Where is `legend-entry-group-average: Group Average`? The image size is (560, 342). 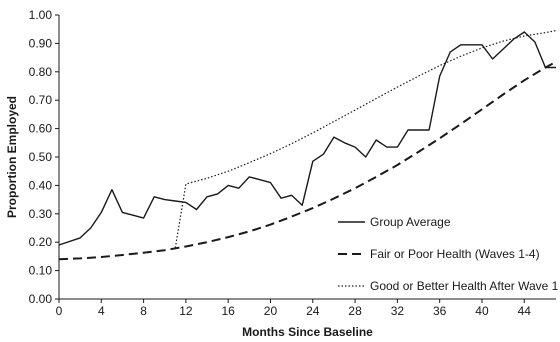 legend-entry-group-average: Group Average is located at coordinates (394, 222).